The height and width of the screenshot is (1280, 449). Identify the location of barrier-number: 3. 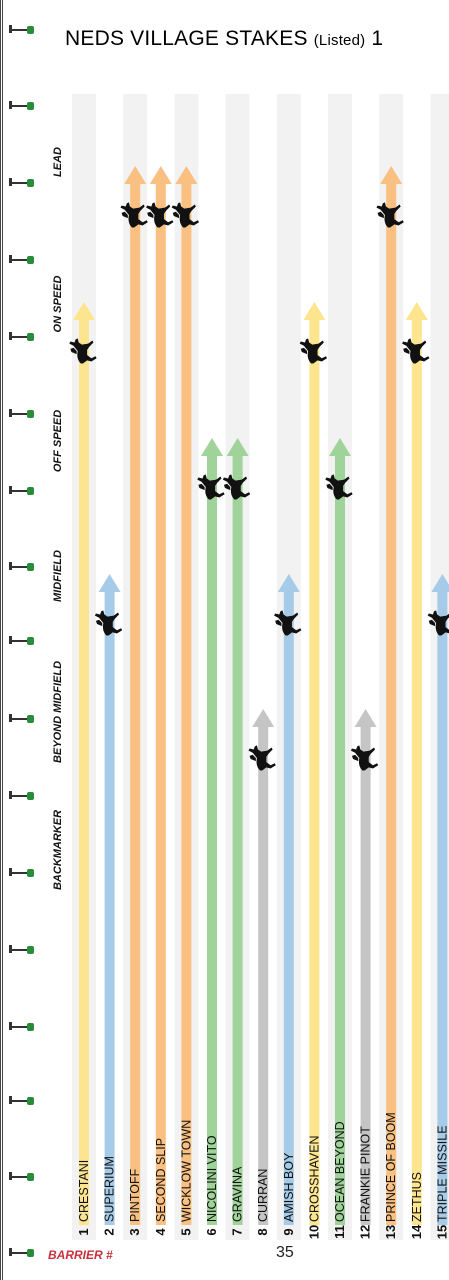
(134, 1231).